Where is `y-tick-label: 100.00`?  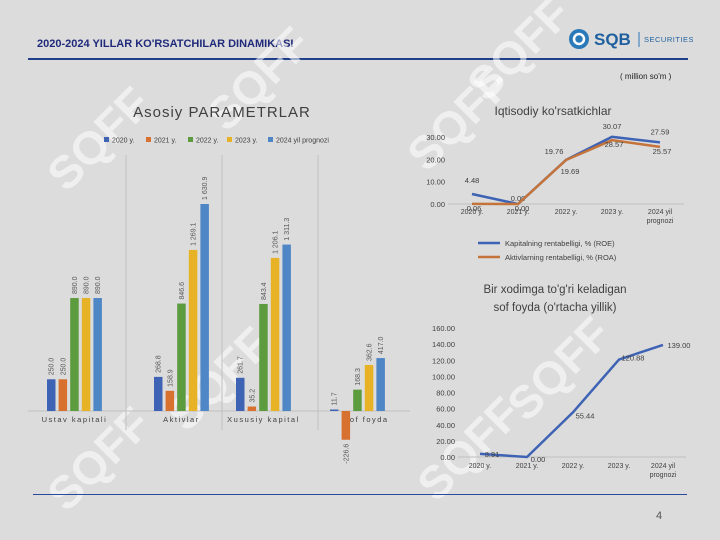 y-tick-label: 100.00 is located at coordinates (443, 376).